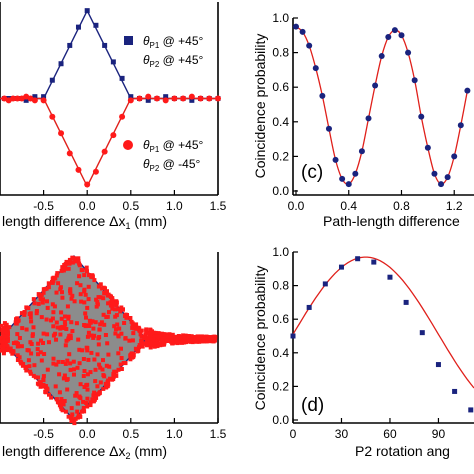  What do you see at coordinates (260, 338) in the screenshot?
I see `panel-d-ylabel: Coincidence probability` at bounding box center [260, 338].